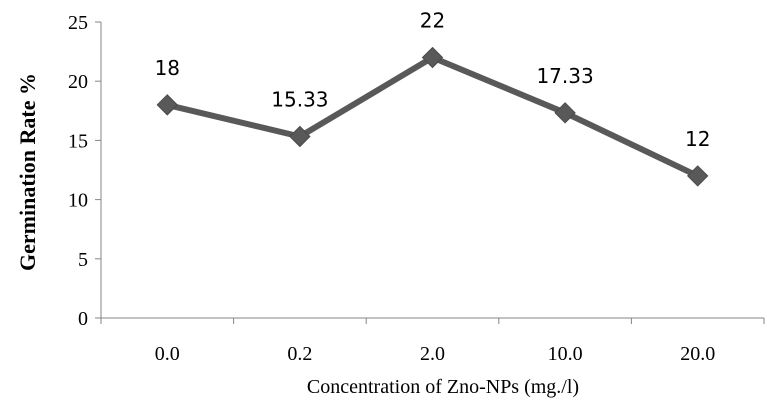 Image resolution: width=767 pixels, height=400 pixels. Describe the element at coordinates (697, 354) in the screenshot. I see `x-tick-label: 20.0` at that location.